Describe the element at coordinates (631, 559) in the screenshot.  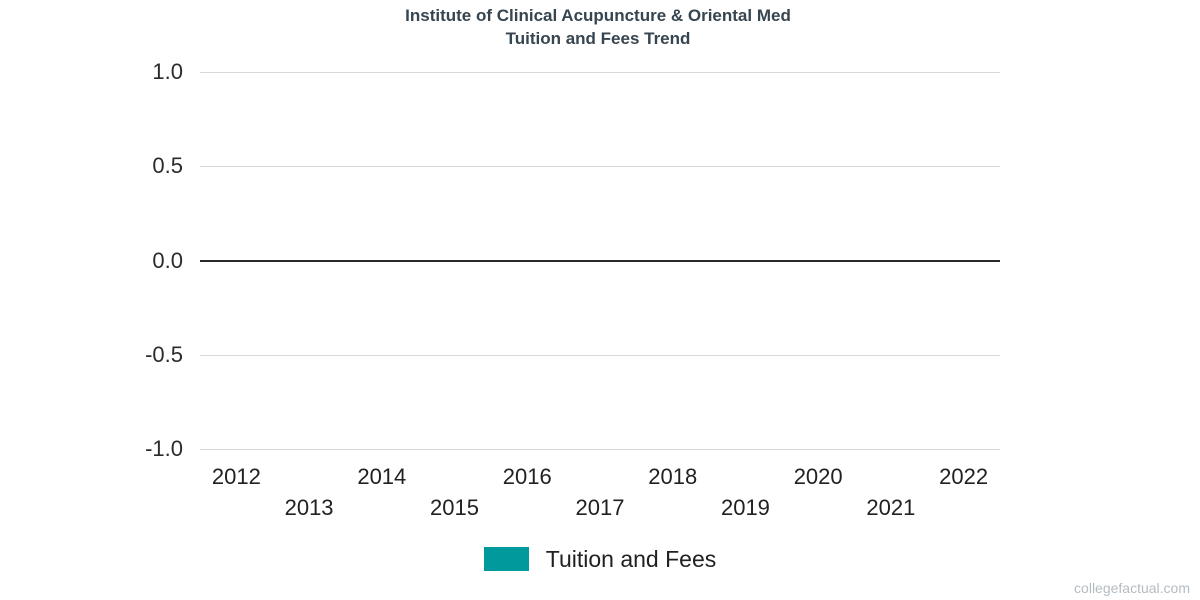
I see `legend-label-tuition-and-fees: Tuition and Fees` at that location.